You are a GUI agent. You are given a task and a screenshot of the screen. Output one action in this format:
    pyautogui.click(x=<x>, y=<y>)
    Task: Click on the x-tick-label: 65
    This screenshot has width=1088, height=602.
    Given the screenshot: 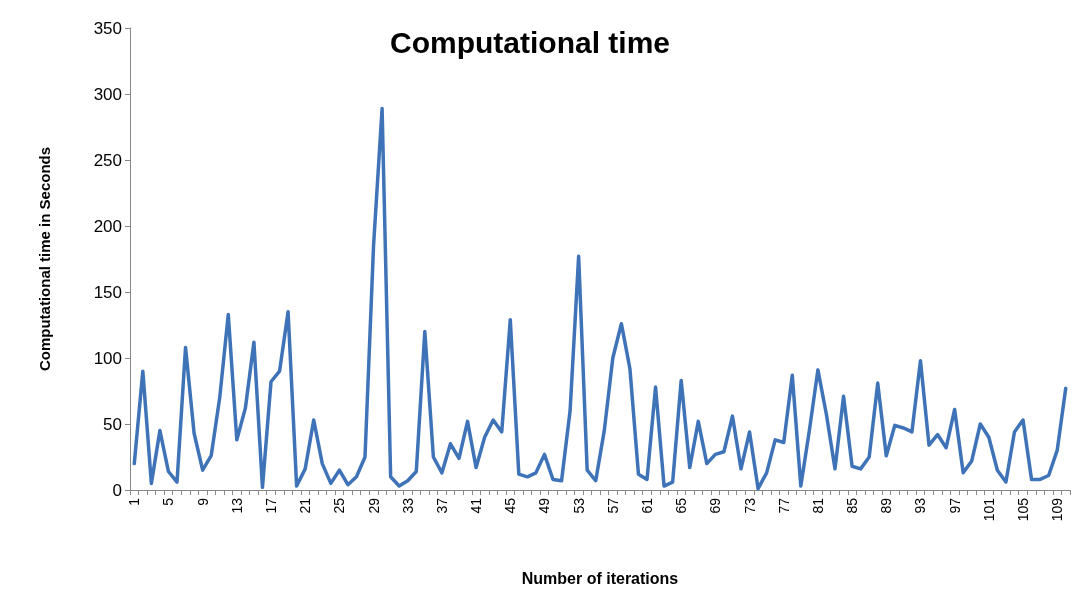 What is the action you would take?
    pyautogui.click(x=681, y=505)
    